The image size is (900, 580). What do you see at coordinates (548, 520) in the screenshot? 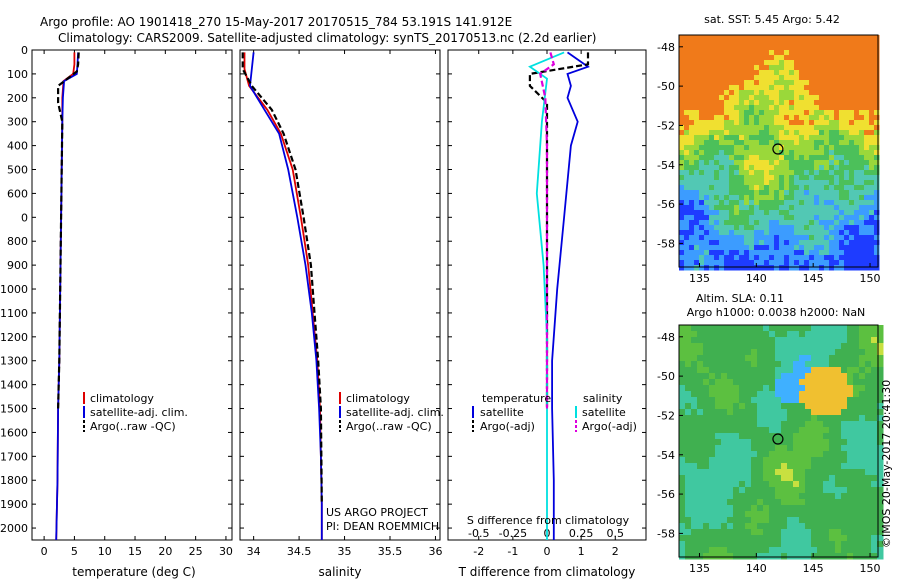
I see `s-difference-axis-title: S difference from climatology` at bounding box center [548, 520].